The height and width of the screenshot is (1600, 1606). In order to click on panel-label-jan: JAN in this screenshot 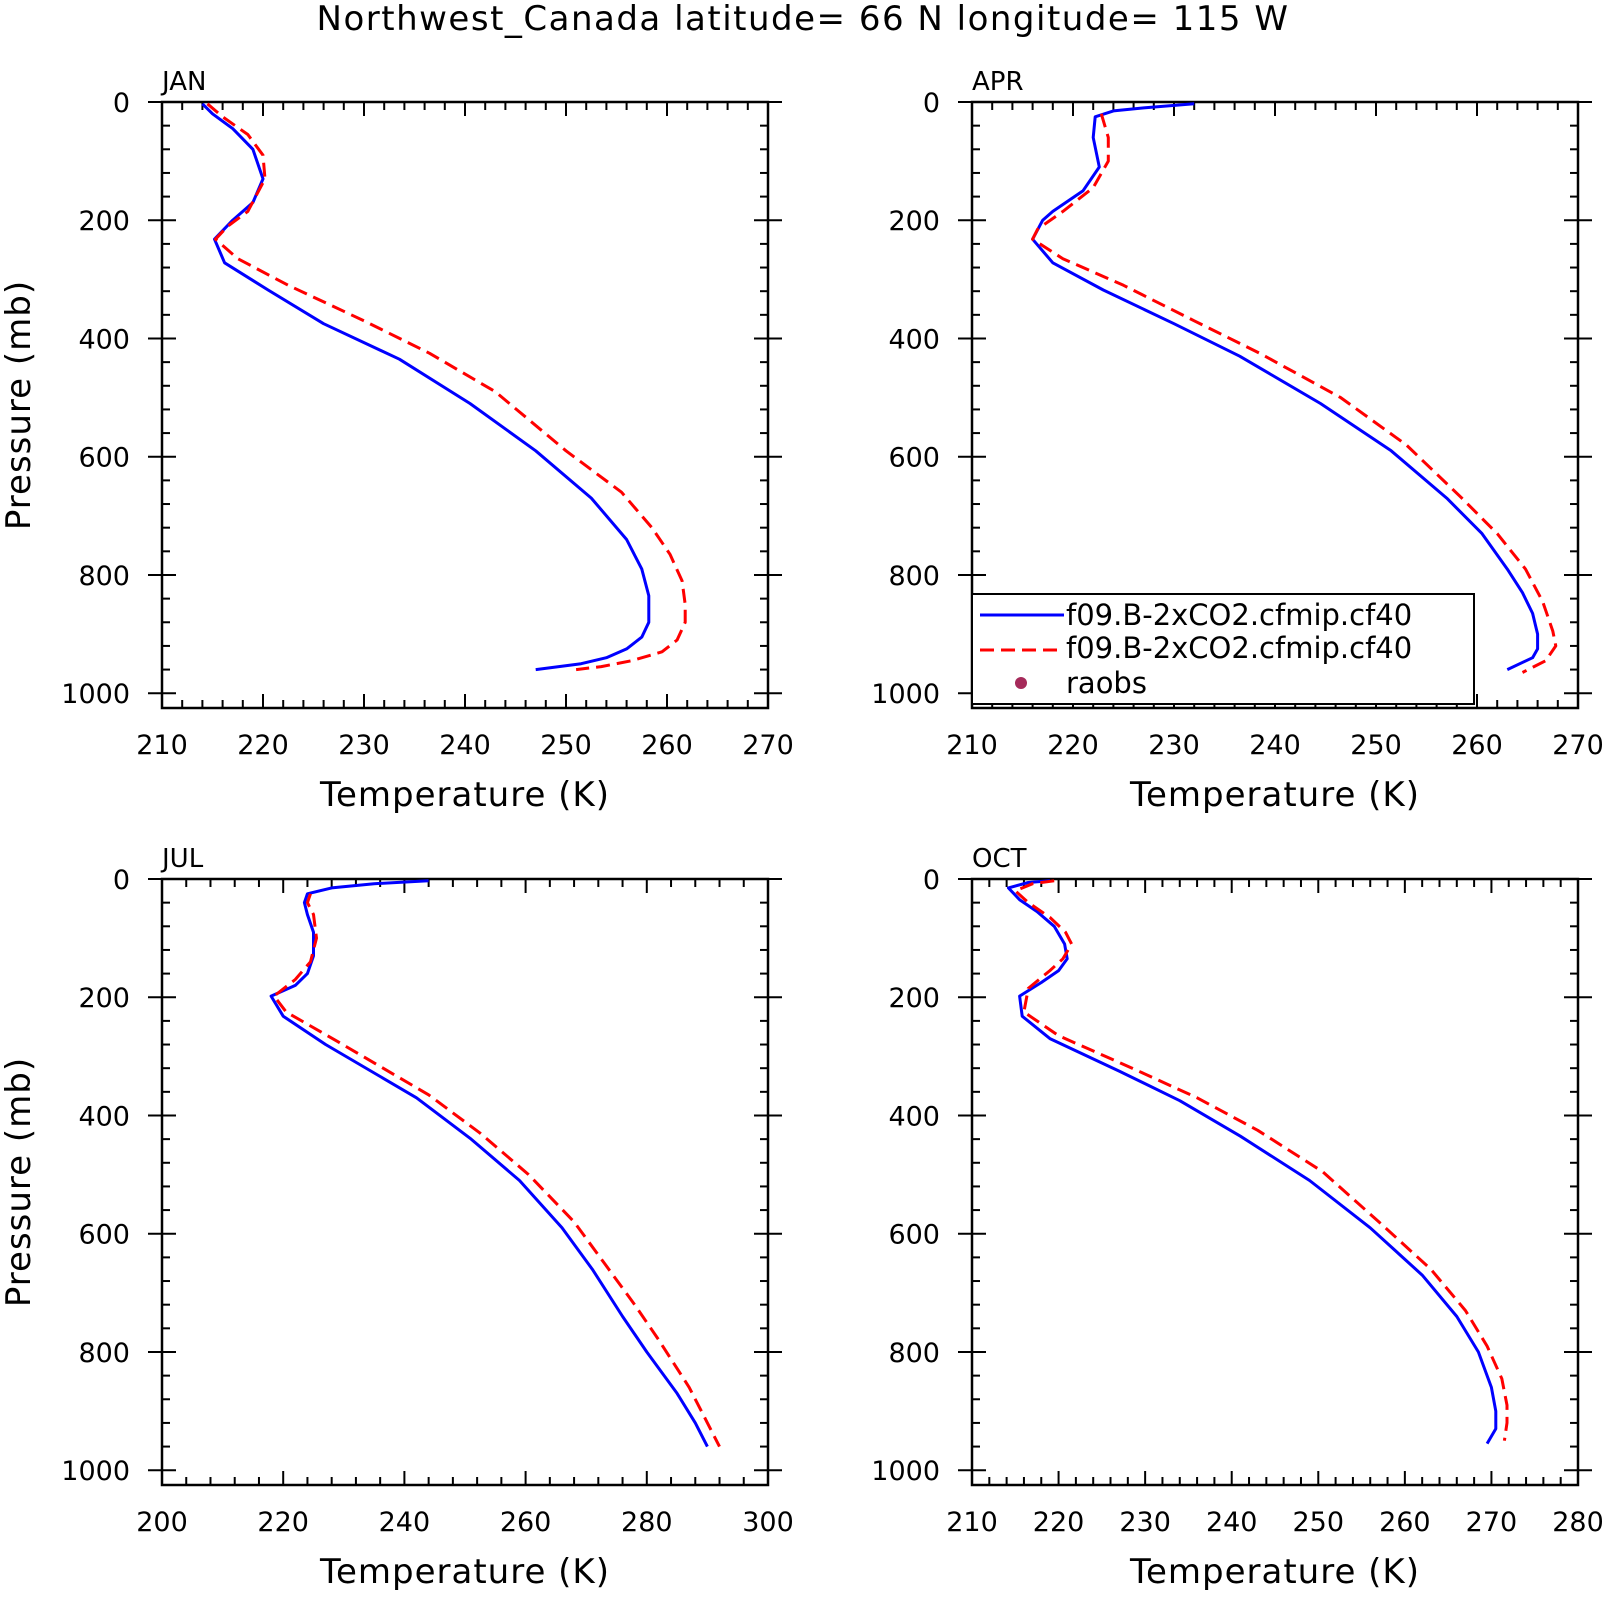, I will do `click(183, 82)`.